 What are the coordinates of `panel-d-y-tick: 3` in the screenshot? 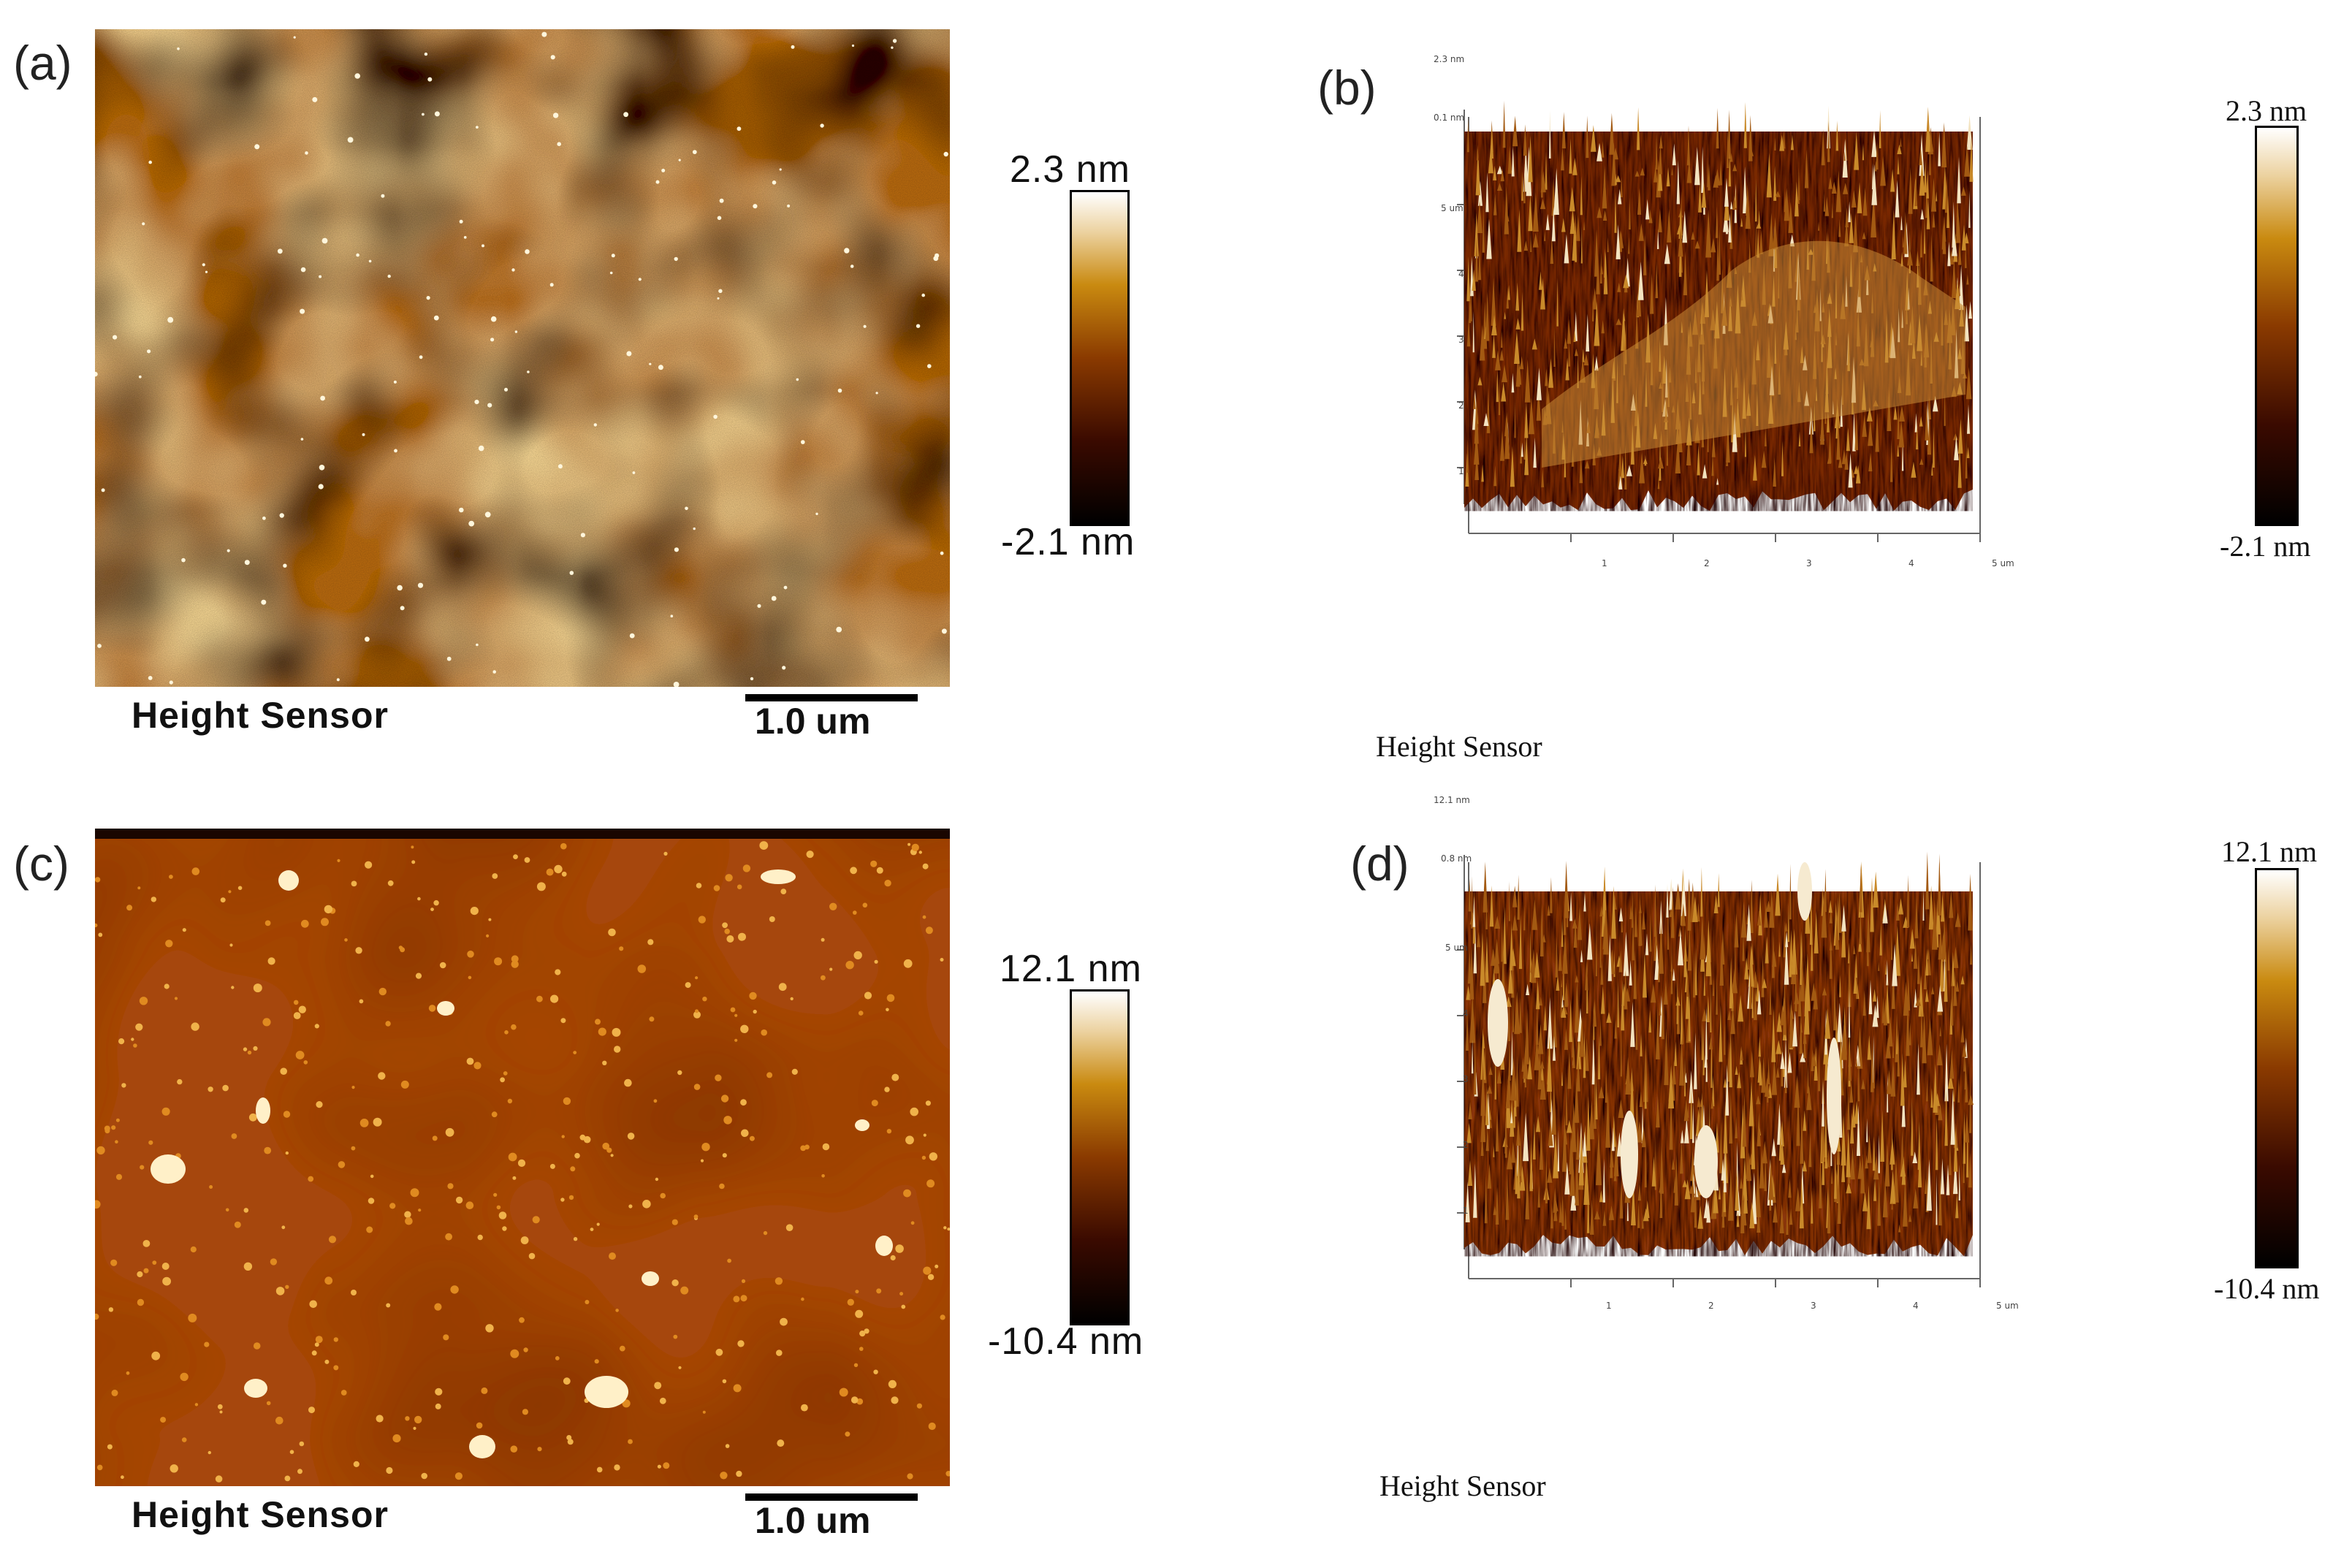 It's located at (1466, 1079).